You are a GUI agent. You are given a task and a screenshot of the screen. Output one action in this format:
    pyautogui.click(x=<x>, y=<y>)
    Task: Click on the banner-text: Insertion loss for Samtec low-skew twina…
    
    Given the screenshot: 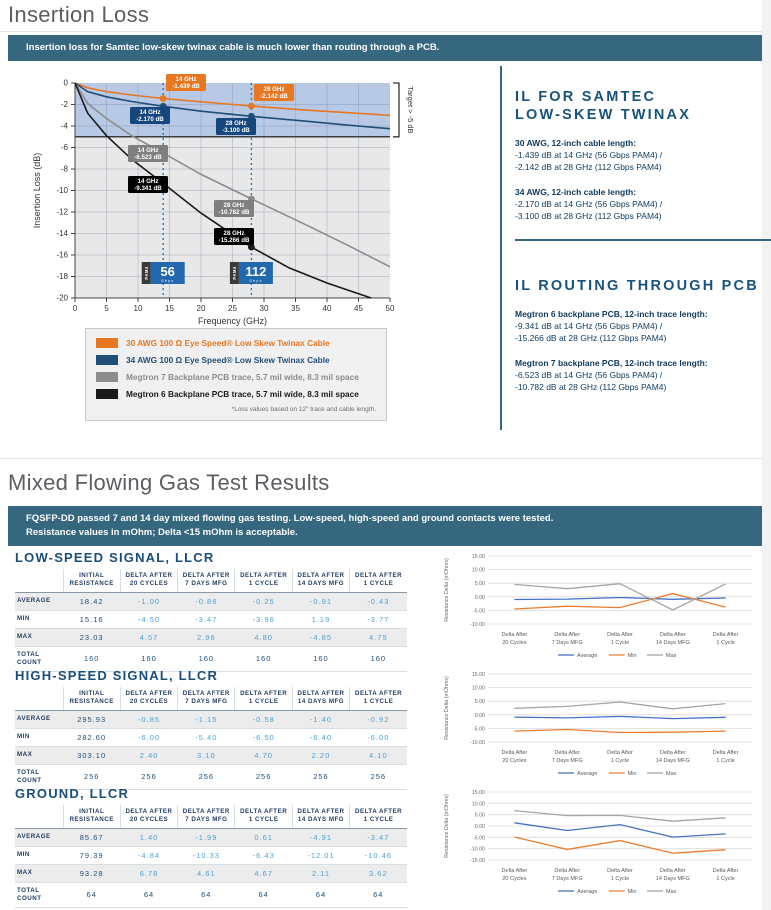 What is the action you would take?
    pyautogui.click(x=233, y=47)
    